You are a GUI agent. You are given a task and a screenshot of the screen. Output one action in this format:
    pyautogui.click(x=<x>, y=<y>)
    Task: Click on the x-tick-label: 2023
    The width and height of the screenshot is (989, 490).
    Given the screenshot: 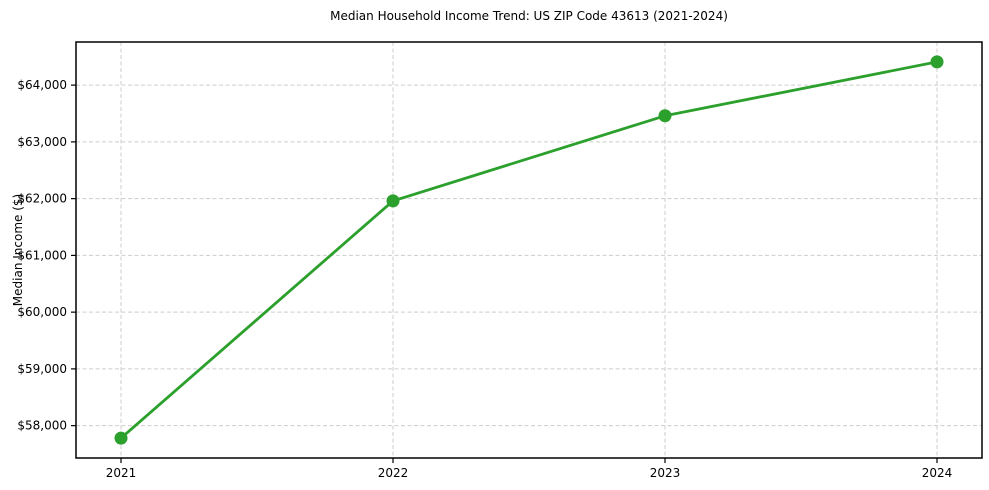 What is the action you would take?
    pyautogui.click(x=665, y=473)
    